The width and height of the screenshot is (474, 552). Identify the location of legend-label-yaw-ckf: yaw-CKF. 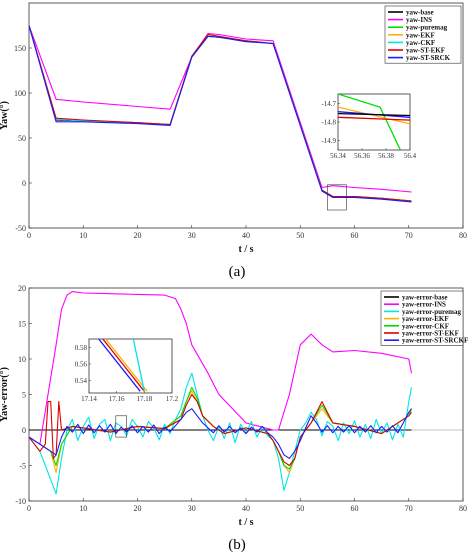
(420, 43).